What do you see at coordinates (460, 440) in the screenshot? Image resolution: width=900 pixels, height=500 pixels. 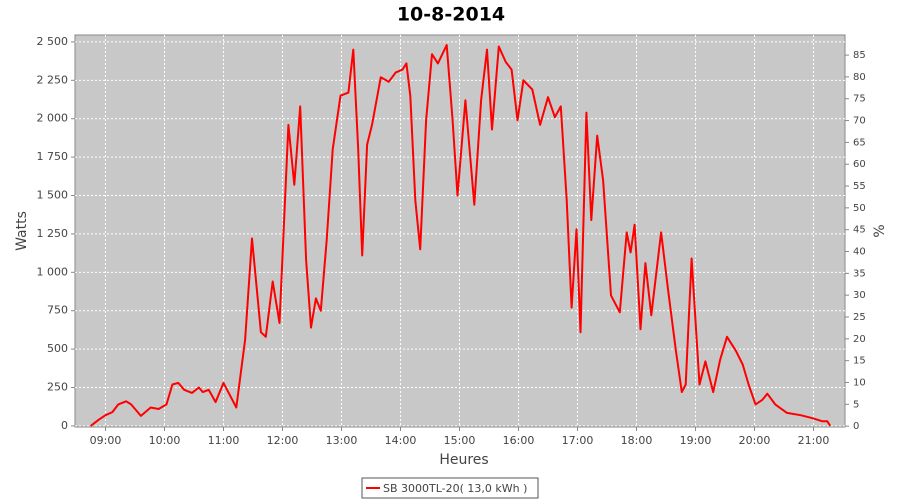 I see `x-tick-label: 15:00` at bounding box center [460, 440].